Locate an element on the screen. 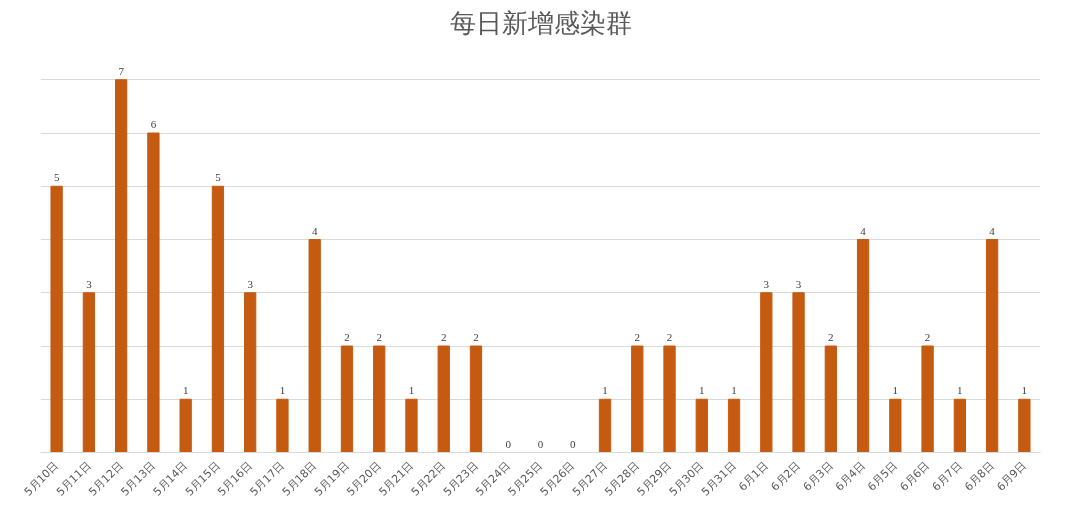  data-label: 6 is located at coordinates (153, 124).